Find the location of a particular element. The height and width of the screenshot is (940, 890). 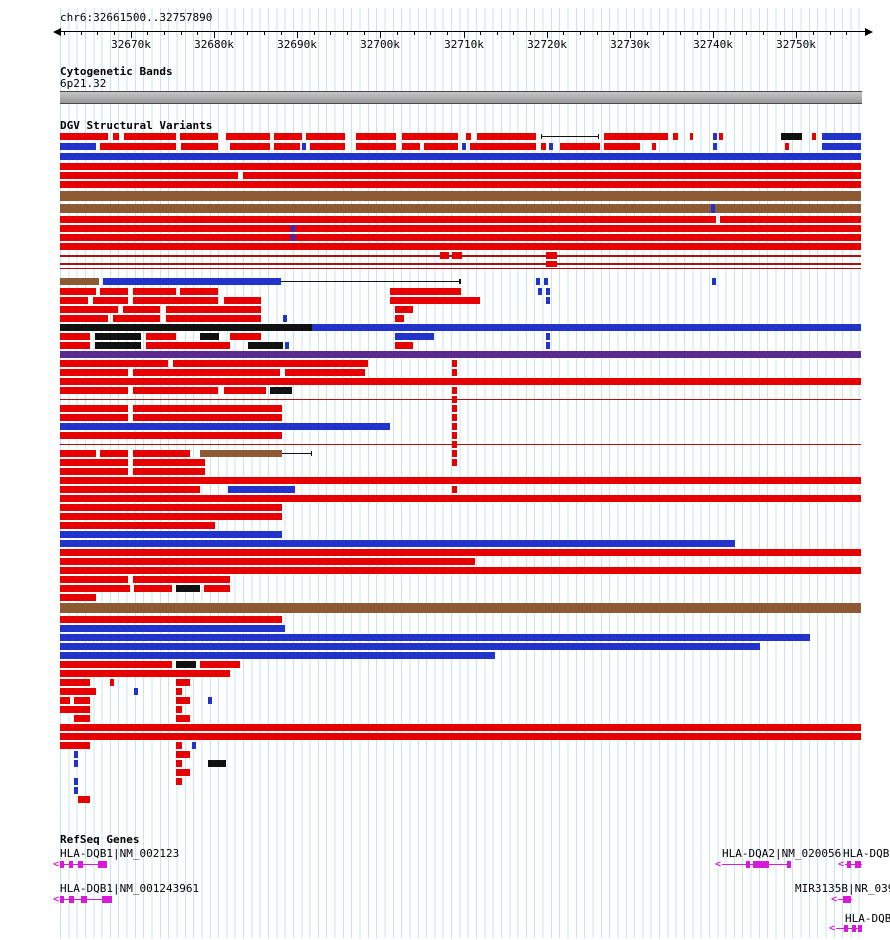

ruler-arrow-left-icon is located at coordinates (57, 32).